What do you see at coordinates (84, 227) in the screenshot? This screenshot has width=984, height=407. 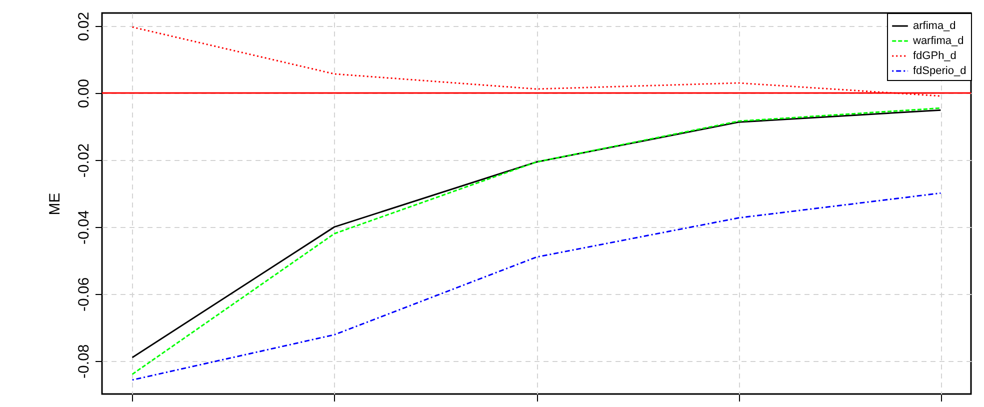 I see `y-tick-label: -0.04` at bounding box center [84, 227].